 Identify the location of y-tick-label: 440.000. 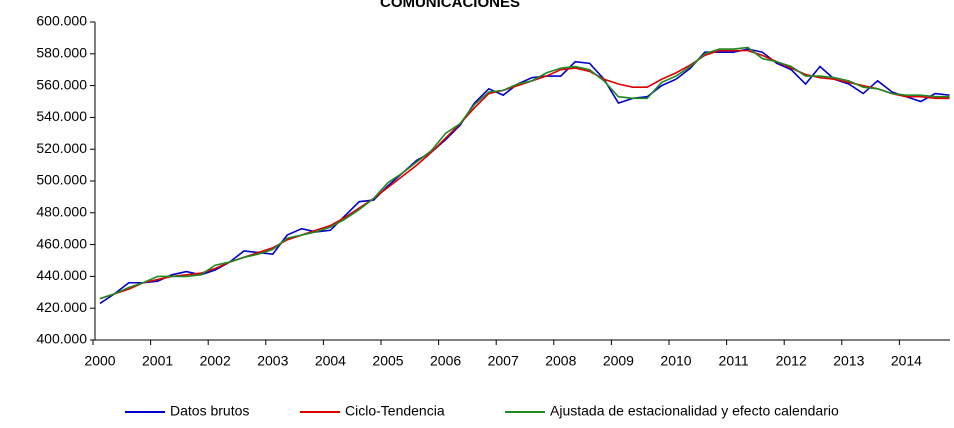
(61, 275).